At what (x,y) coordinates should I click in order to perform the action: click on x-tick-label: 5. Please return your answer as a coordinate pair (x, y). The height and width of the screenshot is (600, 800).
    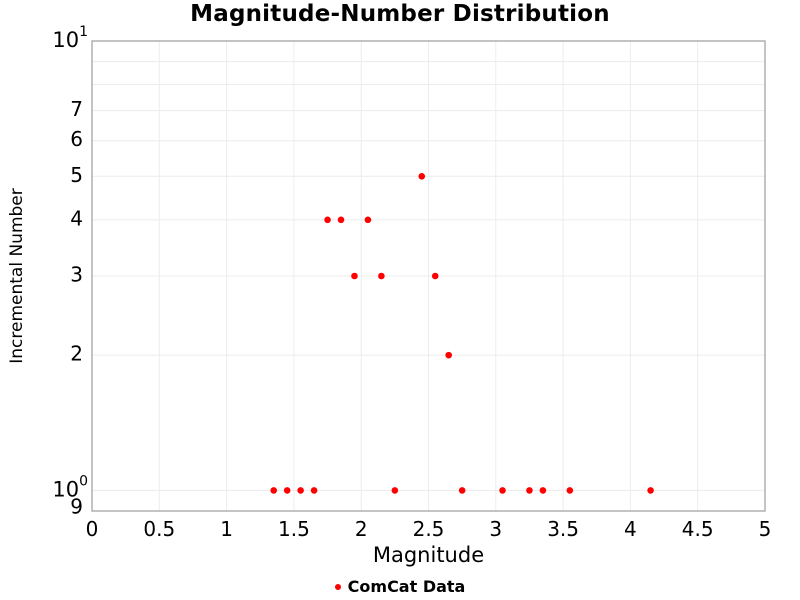
    Looking at the image, I should click on (765, 529).